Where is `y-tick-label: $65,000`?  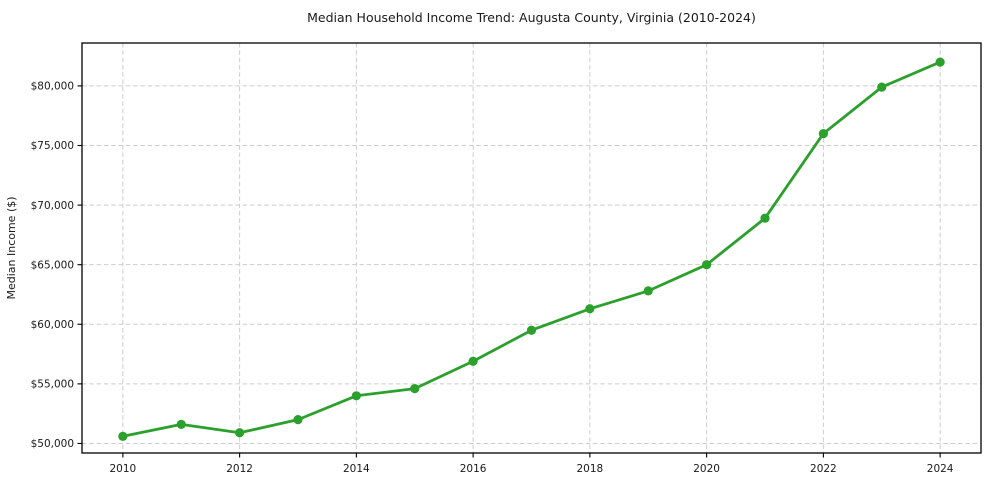 y-tick-label: $65,000 is located at coordinates (52, 265).